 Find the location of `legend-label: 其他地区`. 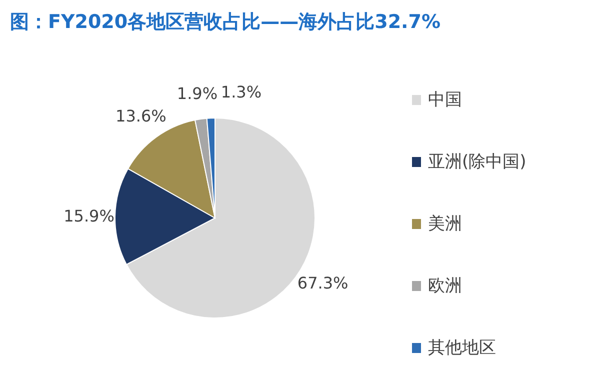

legend-label: 其他地区 is located at coordinates (462, 348).